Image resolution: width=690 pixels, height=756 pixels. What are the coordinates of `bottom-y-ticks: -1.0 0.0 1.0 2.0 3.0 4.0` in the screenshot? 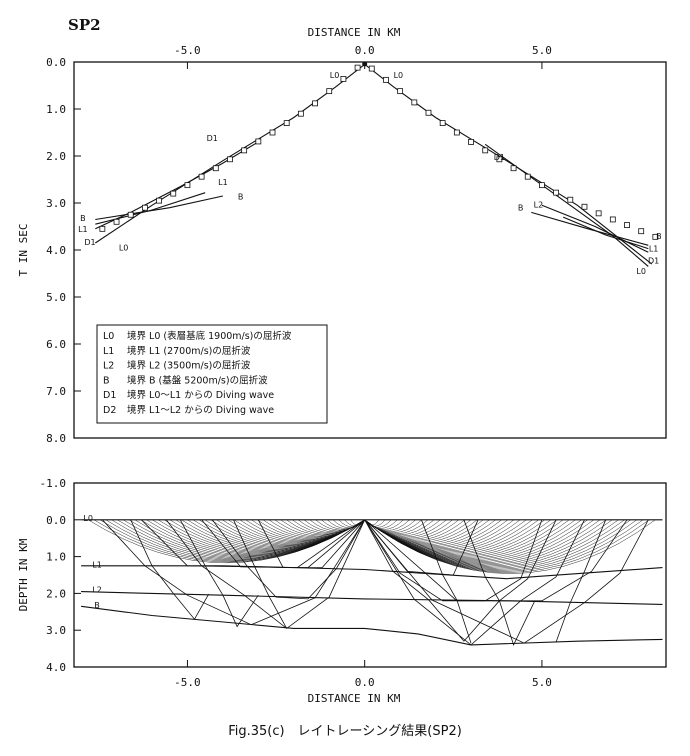 It's located at (60, 575).